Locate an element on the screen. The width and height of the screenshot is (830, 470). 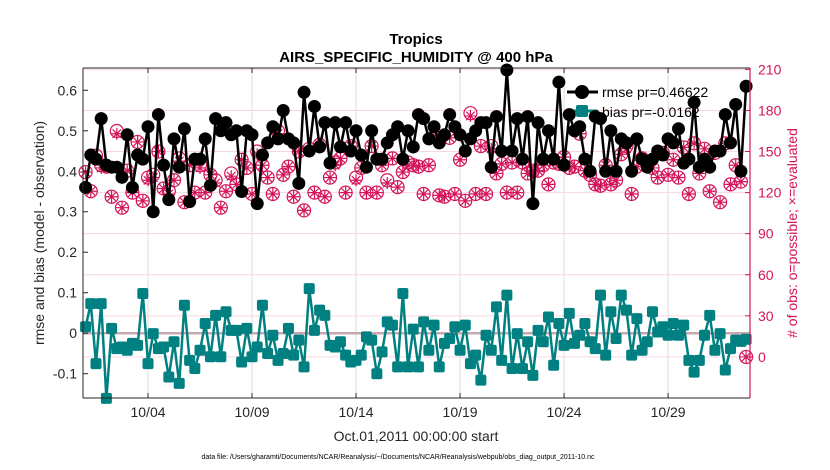
x-tick-label: 10/19 is located at coordinates (460, 412).